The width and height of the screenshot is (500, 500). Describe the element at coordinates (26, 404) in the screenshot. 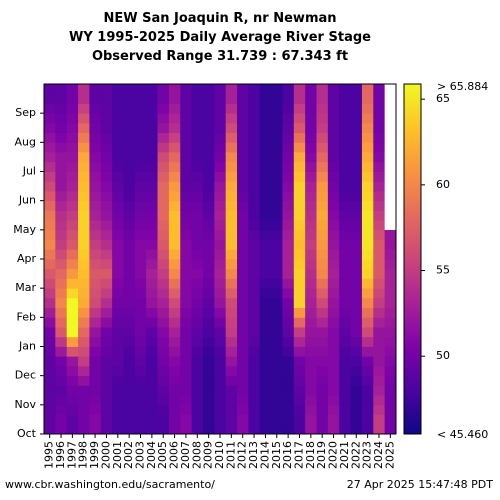

I see `y-tick-label: Nov` at that location.